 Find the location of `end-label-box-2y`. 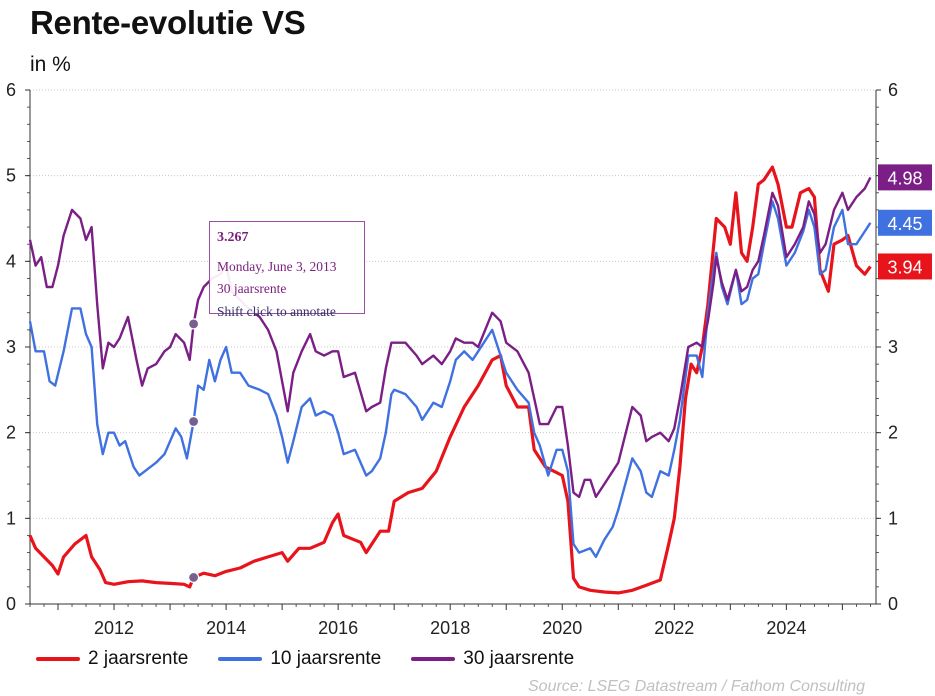

end-label-box-2y is located at coordinates (905, 266).